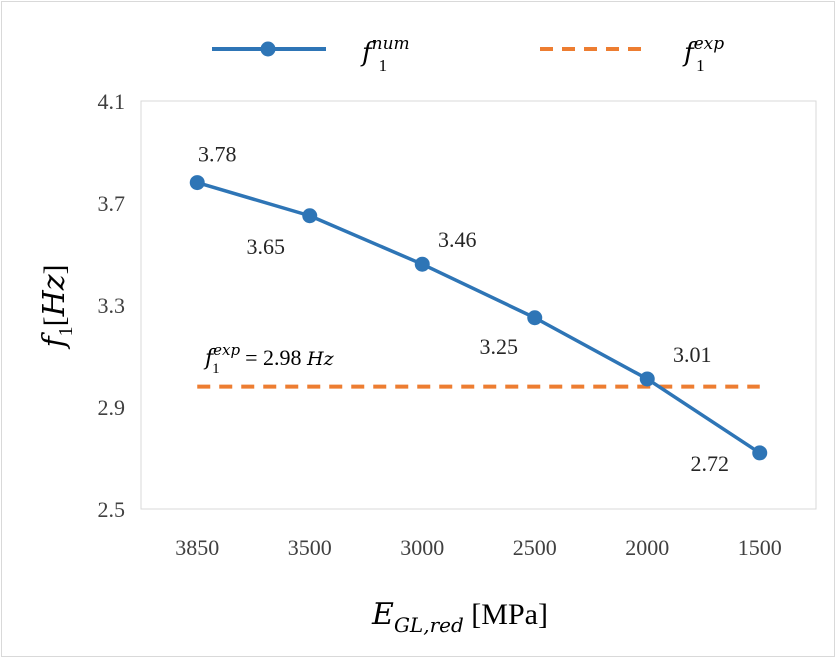 Image resolution: width=838 pixels, height=660 pixels. I want to click on annotation-sub: 1, so click(216, 369).